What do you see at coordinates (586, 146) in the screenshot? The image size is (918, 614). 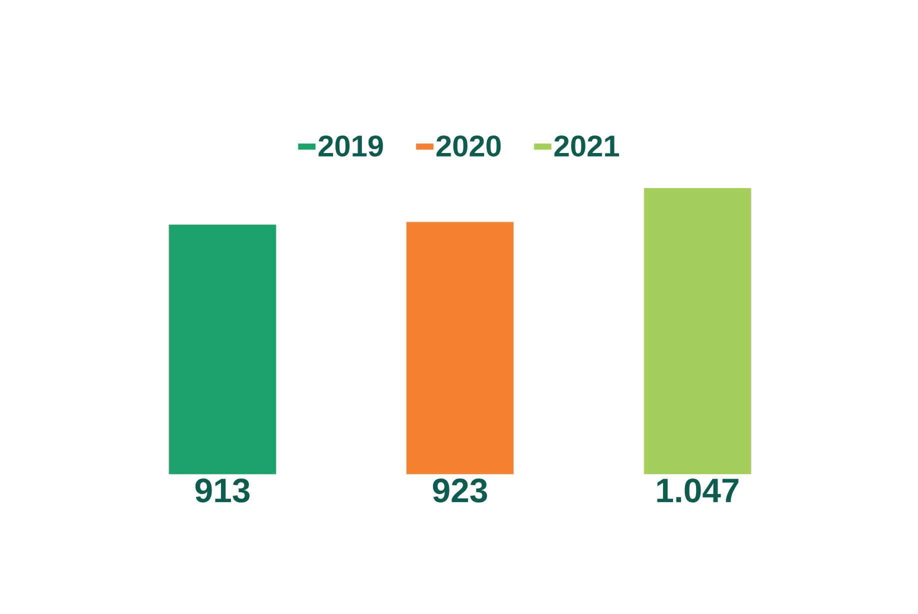 I see `legend-label: 2021` at bounding box center [586, 146].